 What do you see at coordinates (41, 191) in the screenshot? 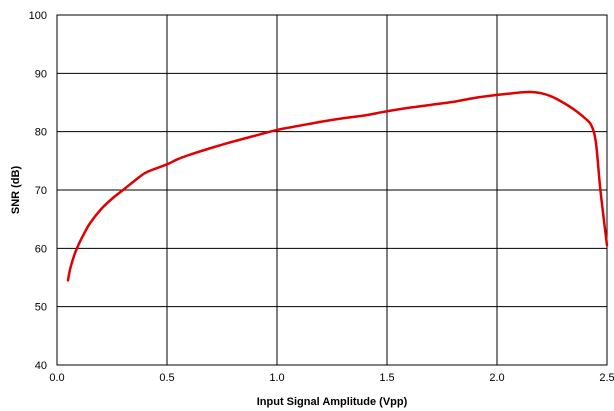
I see `y-tick-label: 70` at bounding box center [41, 191].